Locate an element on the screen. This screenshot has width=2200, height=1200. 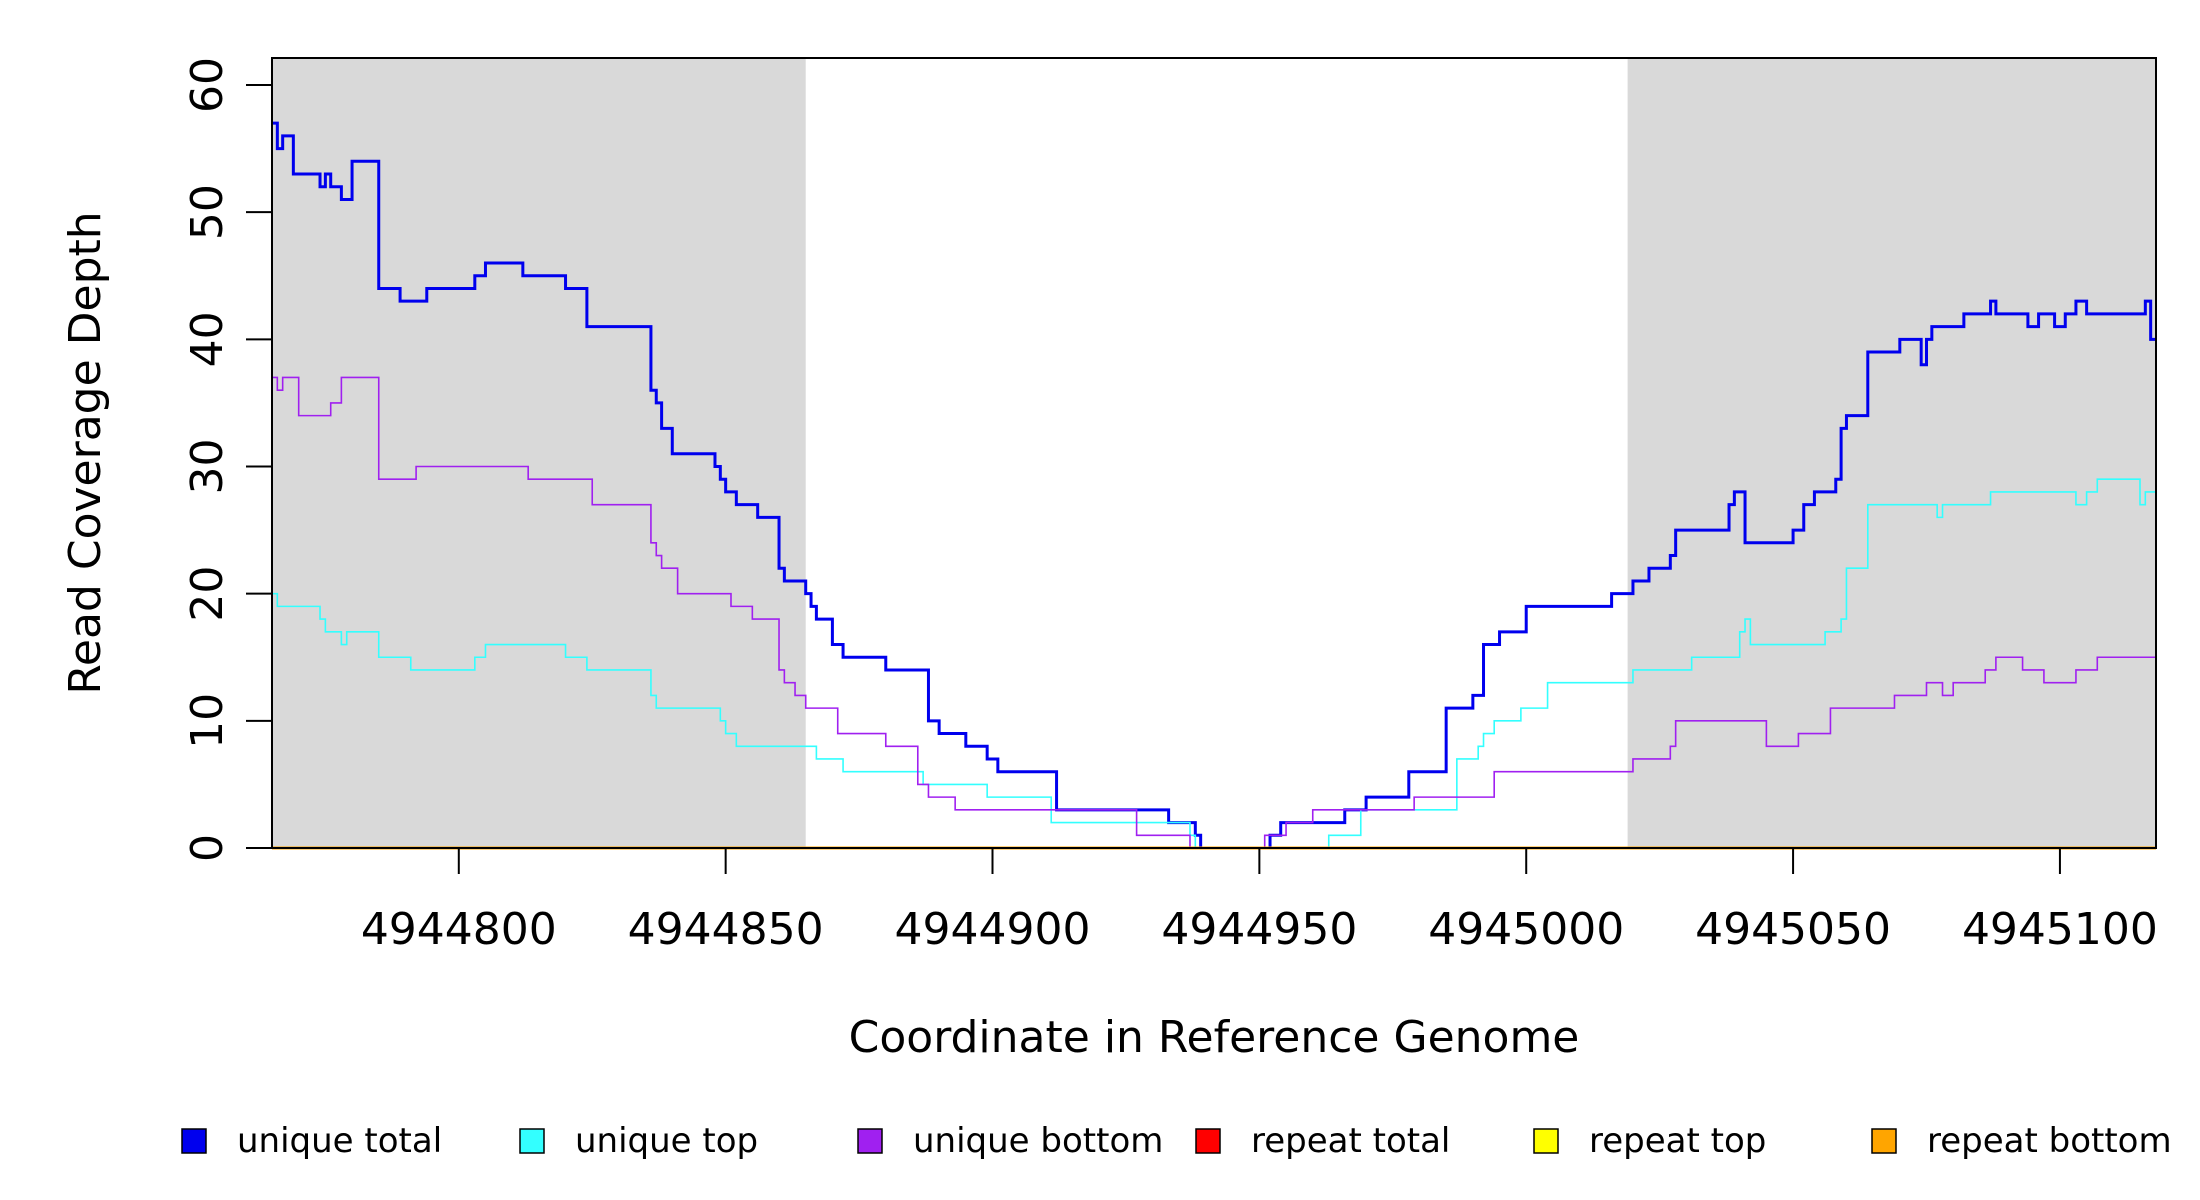
legend-item-unique-top: unique top is located at coordinates (638, 1141).